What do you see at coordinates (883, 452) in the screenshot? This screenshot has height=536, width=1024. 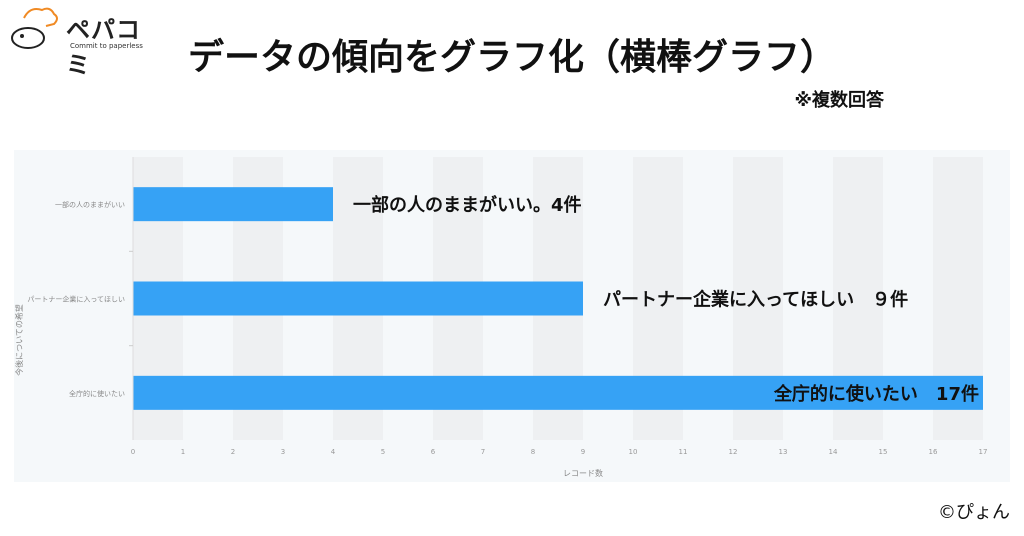 I see `x-tick-label: 15` at bounding box center [883, 452].